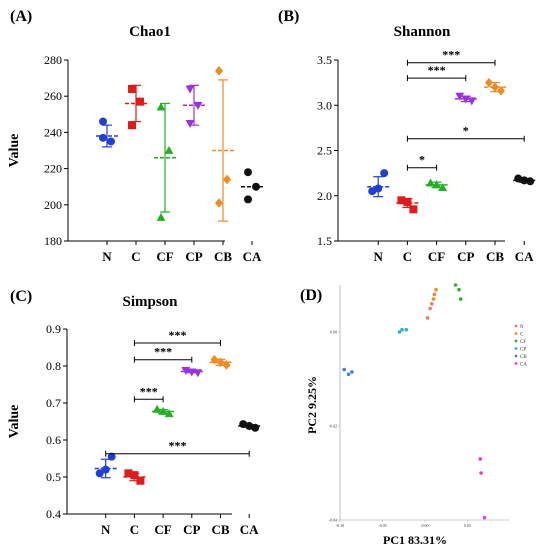  I want to click on significance-label: *, so click(422, 160).